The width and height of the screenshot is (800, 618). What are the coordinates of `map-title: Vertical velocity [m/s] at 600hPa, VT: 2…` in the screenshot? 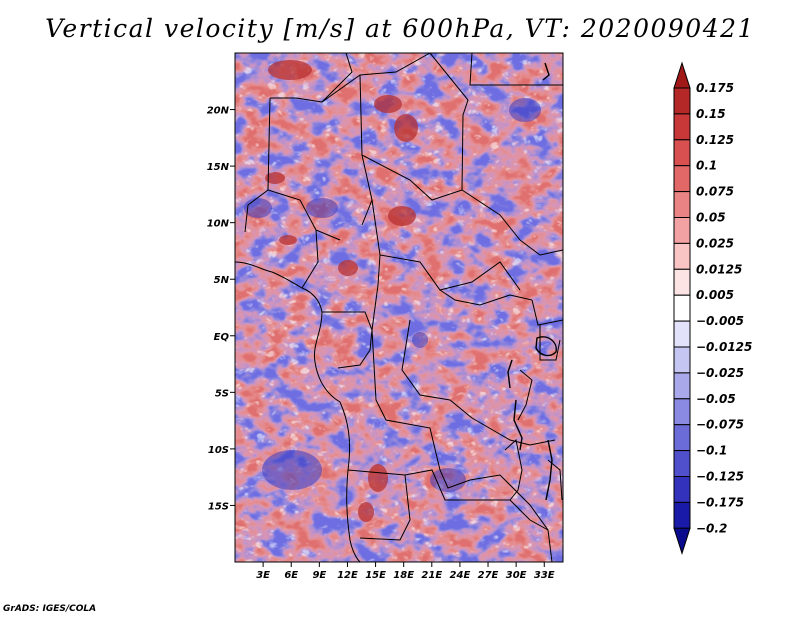 It's located at (400, 28).